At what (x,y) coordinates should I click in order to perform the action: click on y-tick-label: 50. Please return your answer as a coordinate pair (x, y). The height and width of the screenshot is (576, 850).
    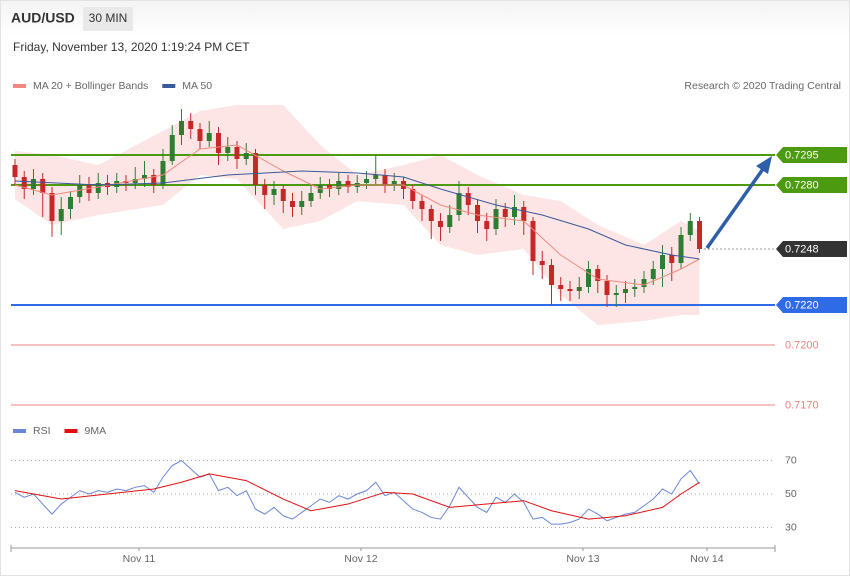
    Looking at the image, I should click on (791, 494).